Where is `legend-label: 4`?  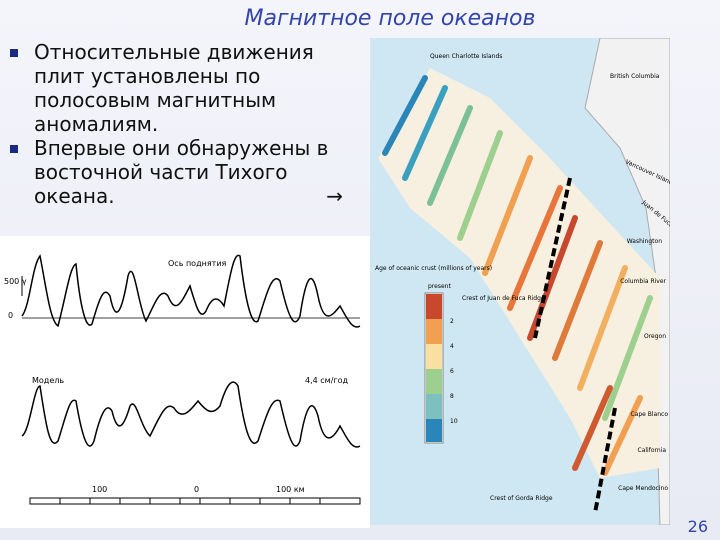
legend-label: 4 is located at coordinates (452, 346).